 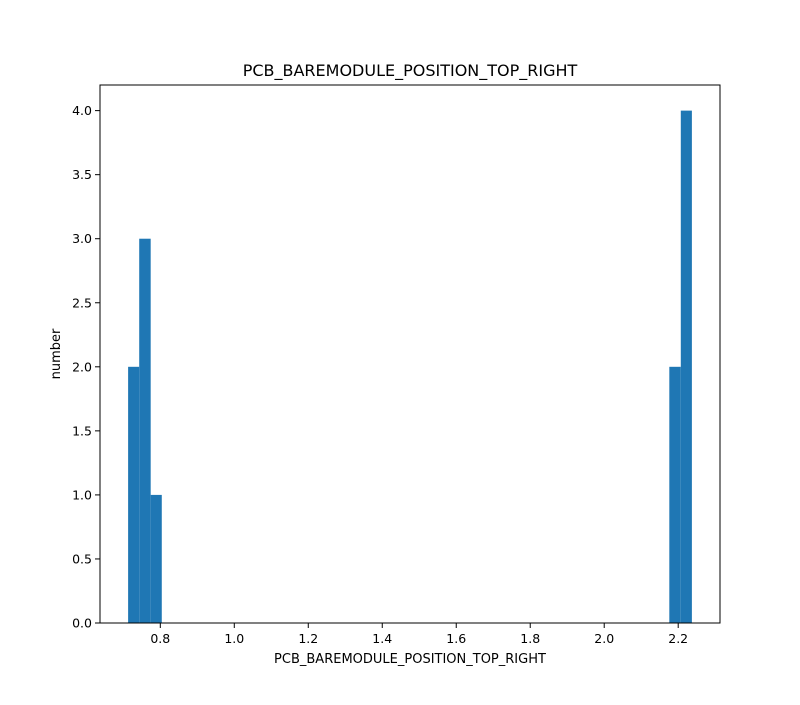 I want to click on x-tick-label-4: 1.6, so click(x=456, y=638).